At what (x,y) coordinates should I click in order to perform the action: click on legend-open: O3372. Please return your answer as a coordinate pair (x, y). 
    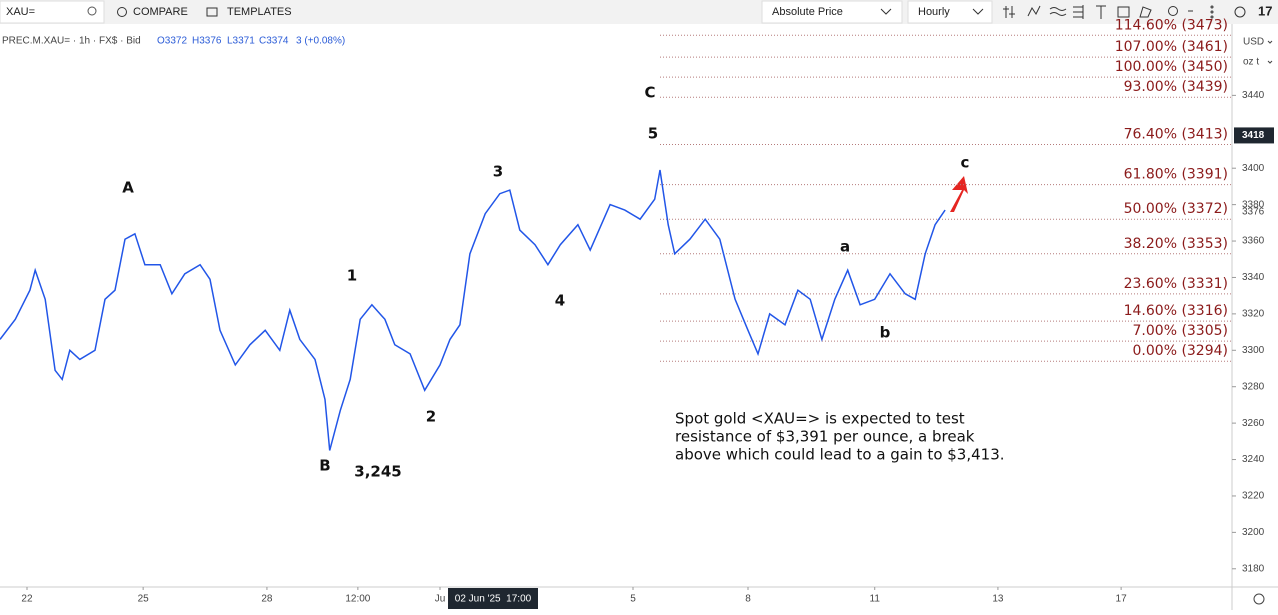
    Looking at the image, I should click on (172, 41).